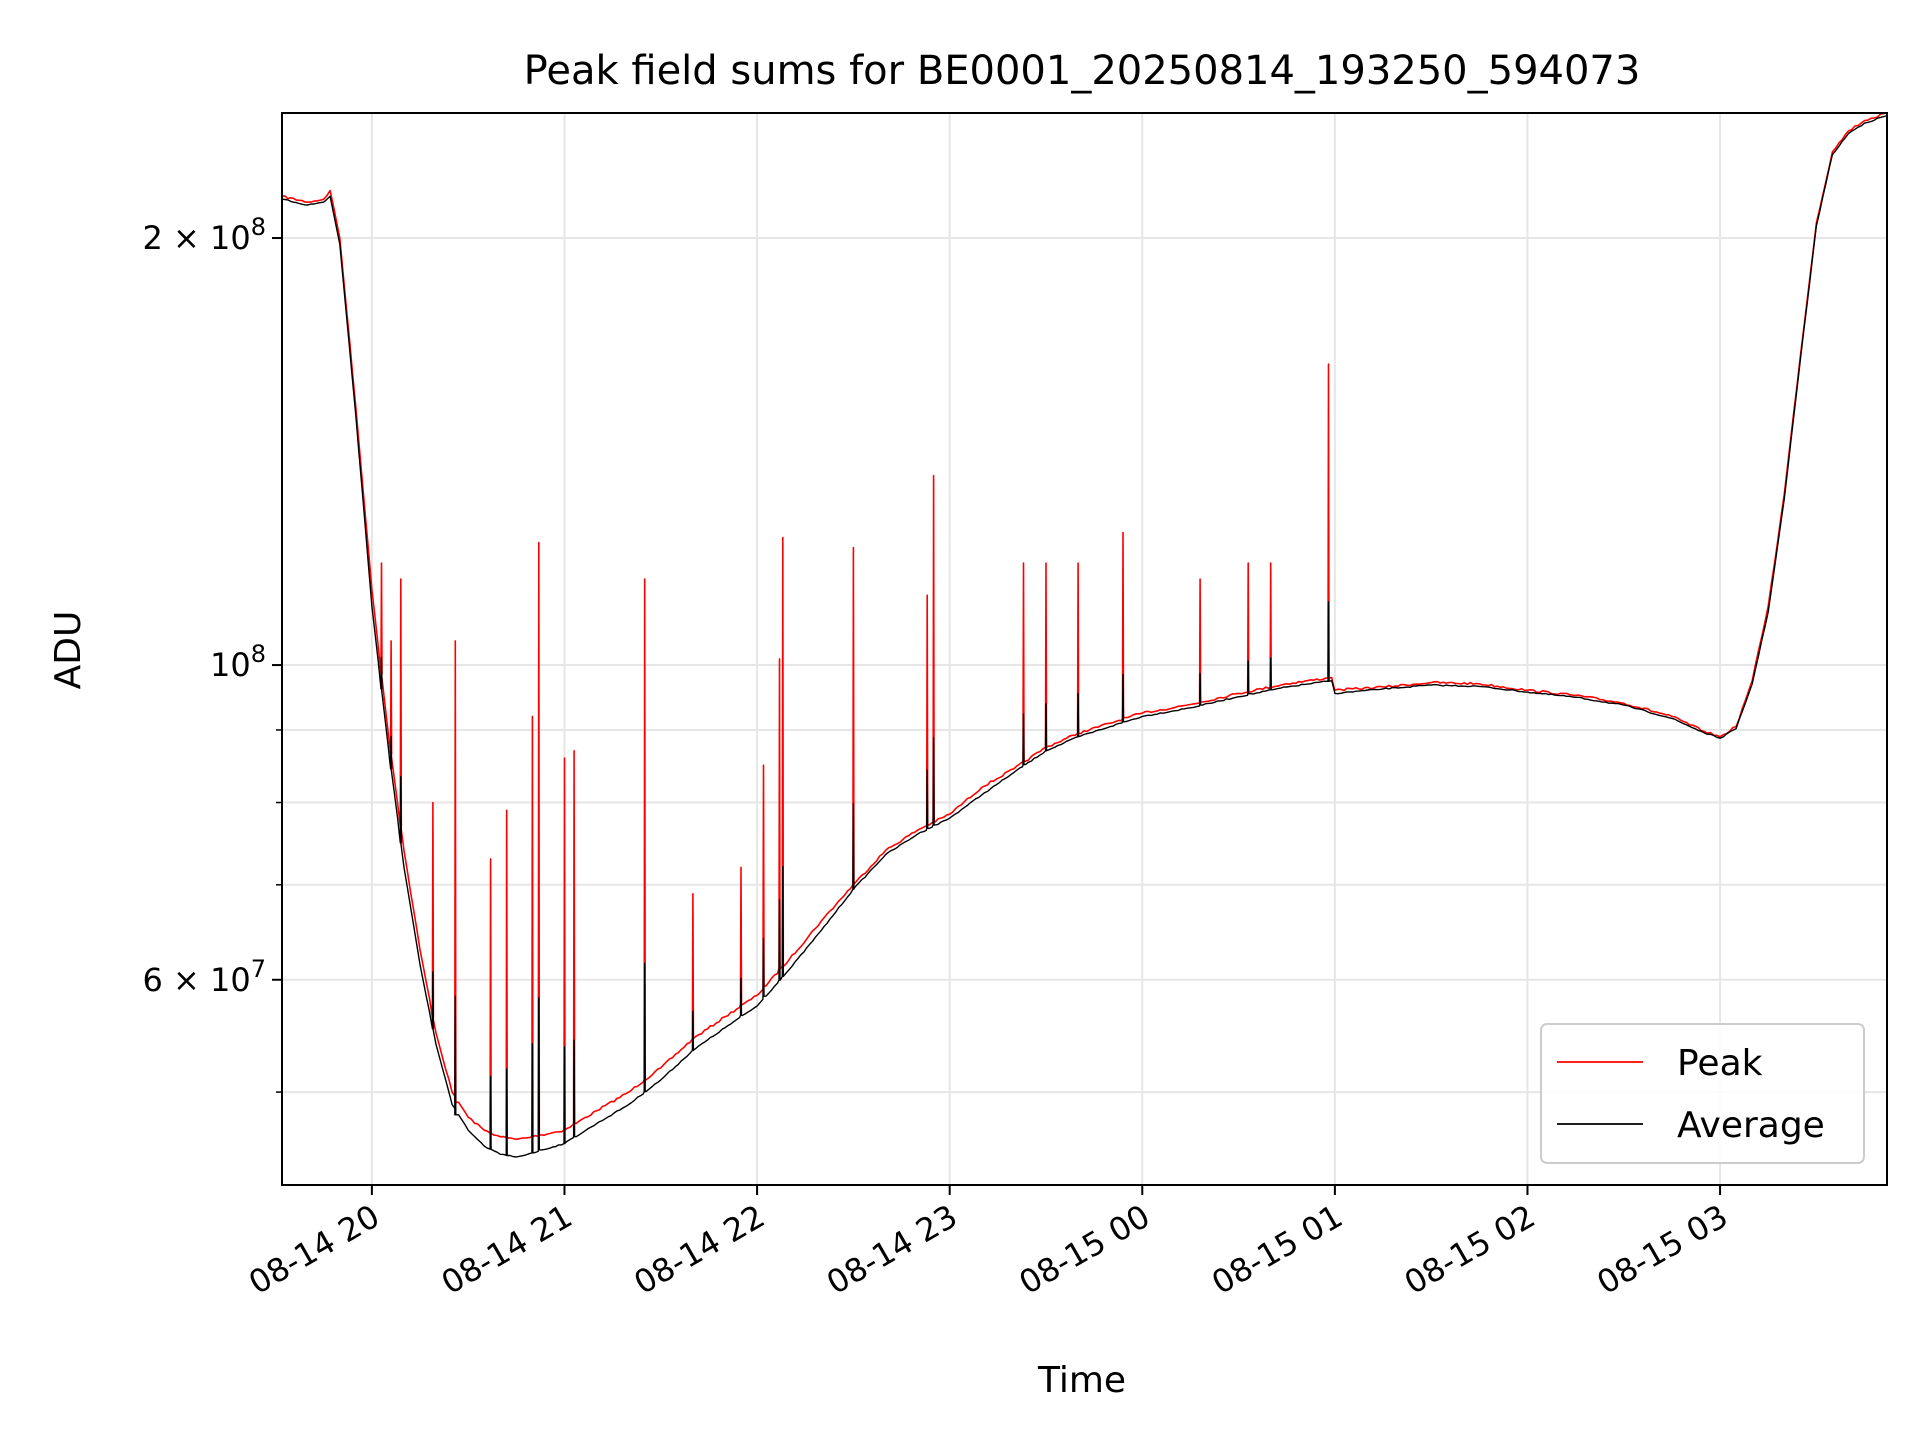  What do you see at coordinates (238, 662) in the screenshot?
I see `y-tick-label: 108` at bounding box center [238, 662].